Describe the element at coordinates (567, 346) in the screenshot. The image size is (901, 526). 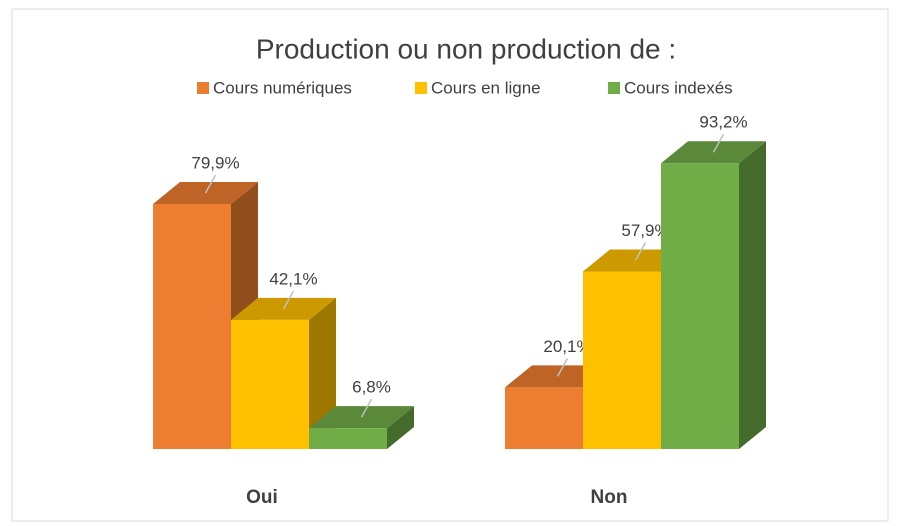
I see `data-label: 20,1%` at that location.